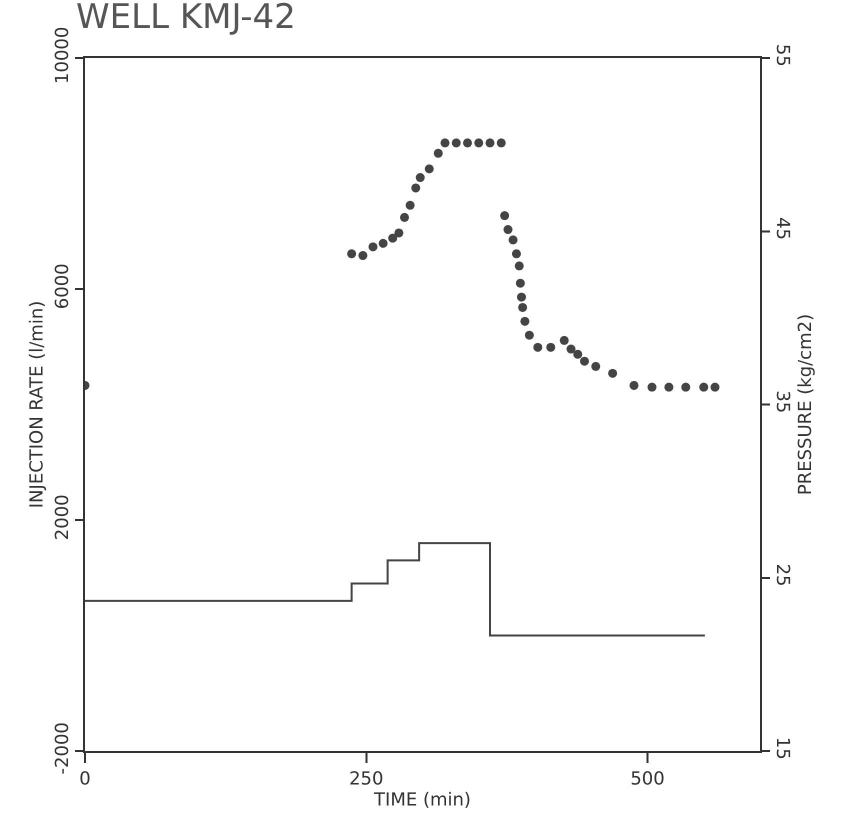 The image size is (845, 826). I want to click on y2-tick-label: 45, so click(783, 228).